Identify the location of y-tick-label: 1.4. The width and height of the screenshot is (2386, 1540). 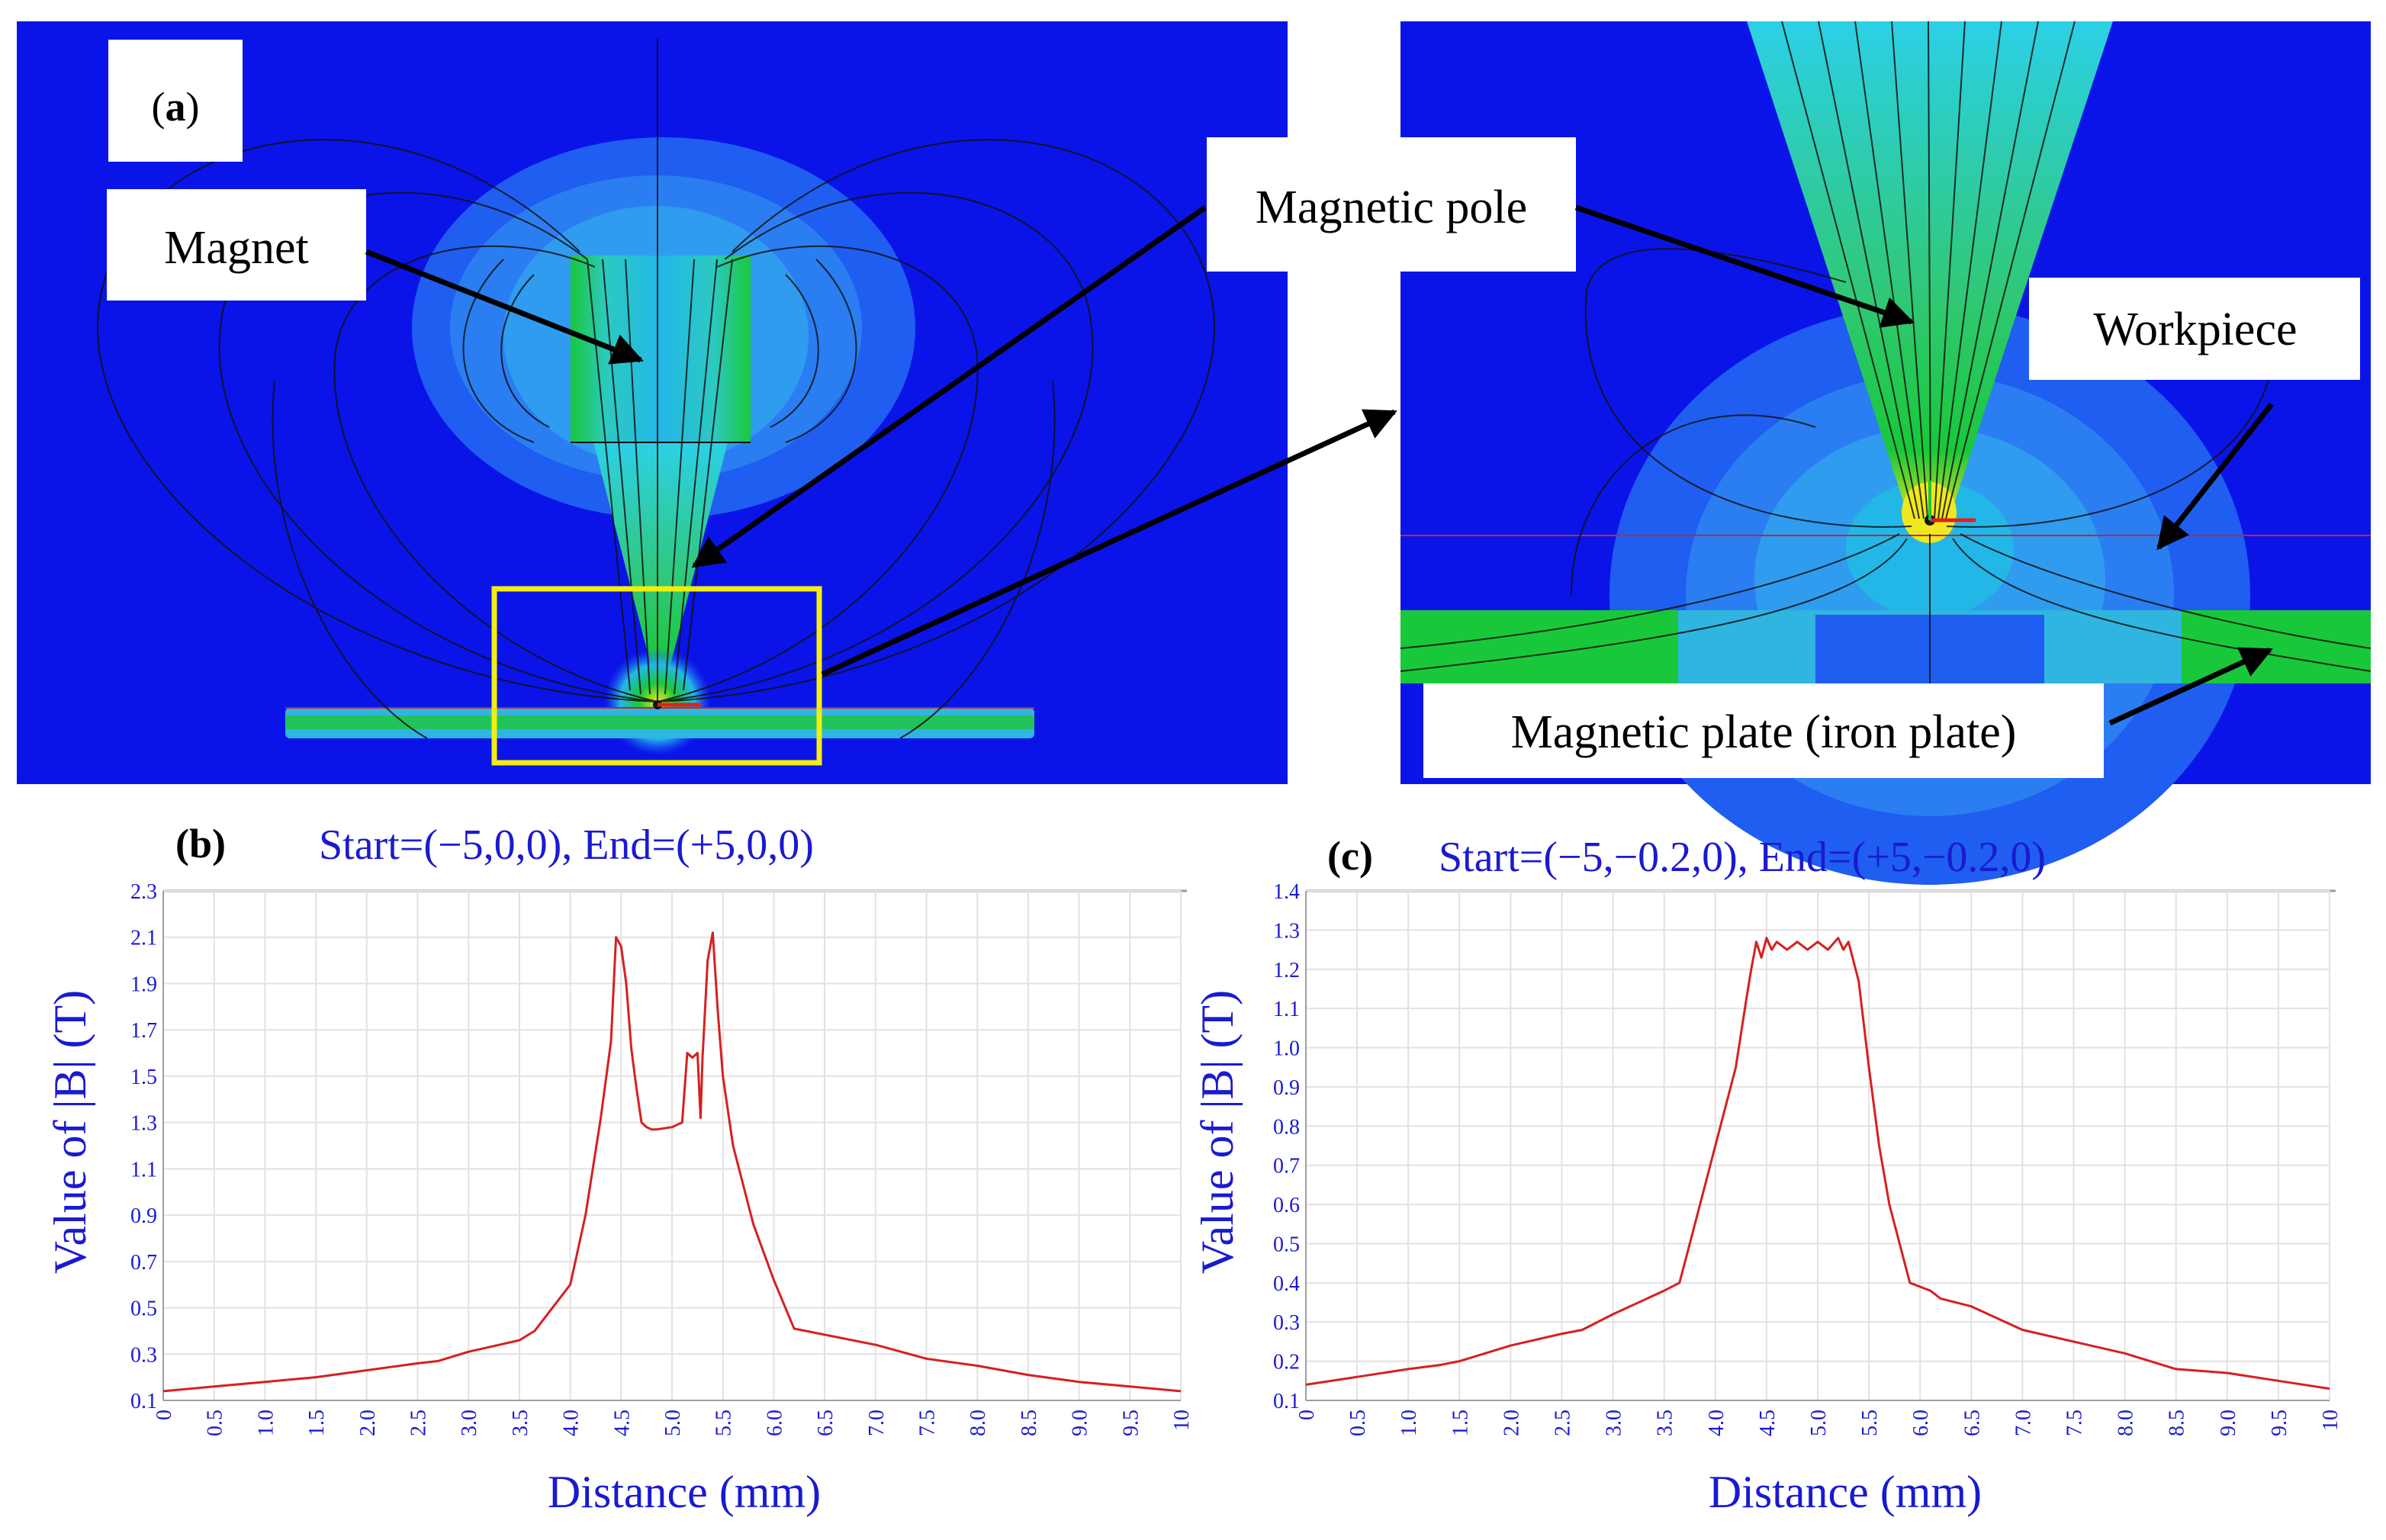
(1286, 892).